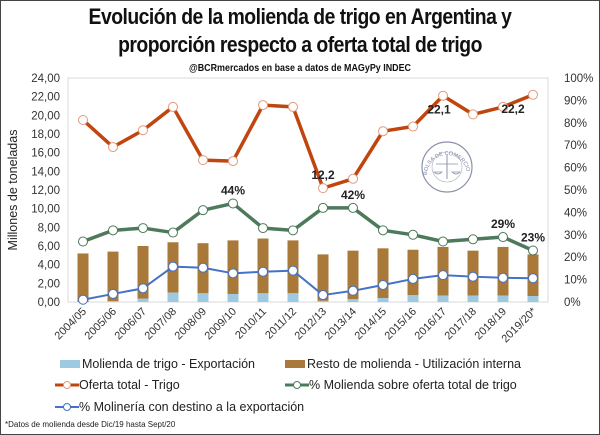 Image resolution: width=600 pixels, height=435 pixels. I want to click on y-tick-label: 12,00, so click(45, 191).